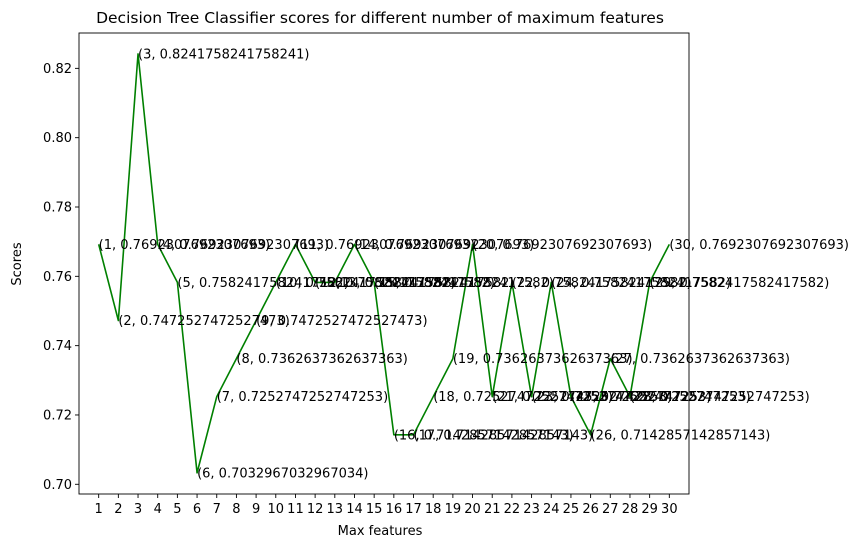 Image resolution: width=862 pixels, height=547 pixels. What do you see at coordinates (453, 509) in the screenshot?
I see `x-tick-label: 19` at bounding box center [453, 509].